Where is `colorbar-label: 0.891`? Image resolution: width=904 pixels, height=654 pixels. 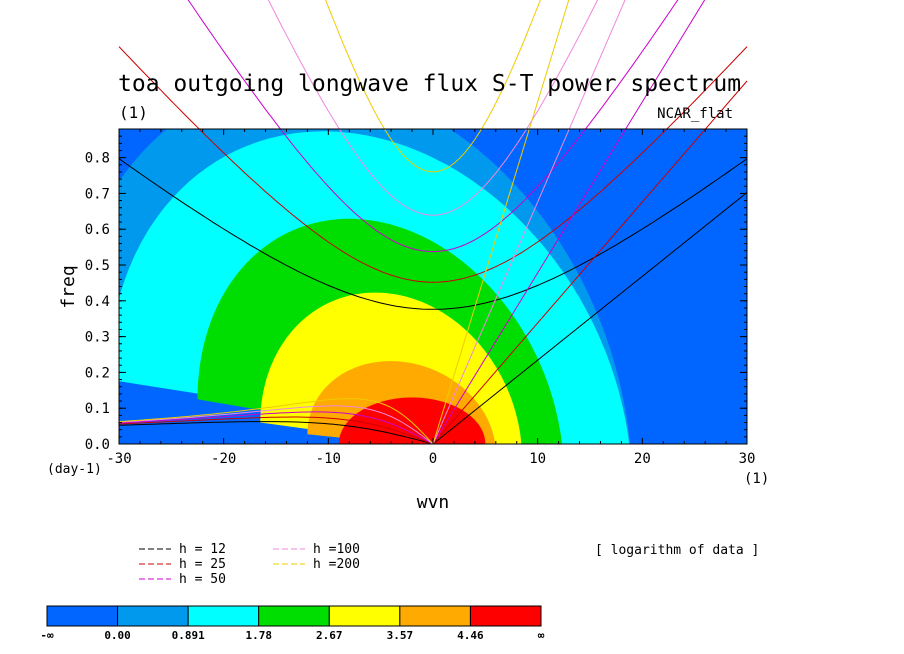 colorbar-label: 0.891 is located at coordinates (188, 635).